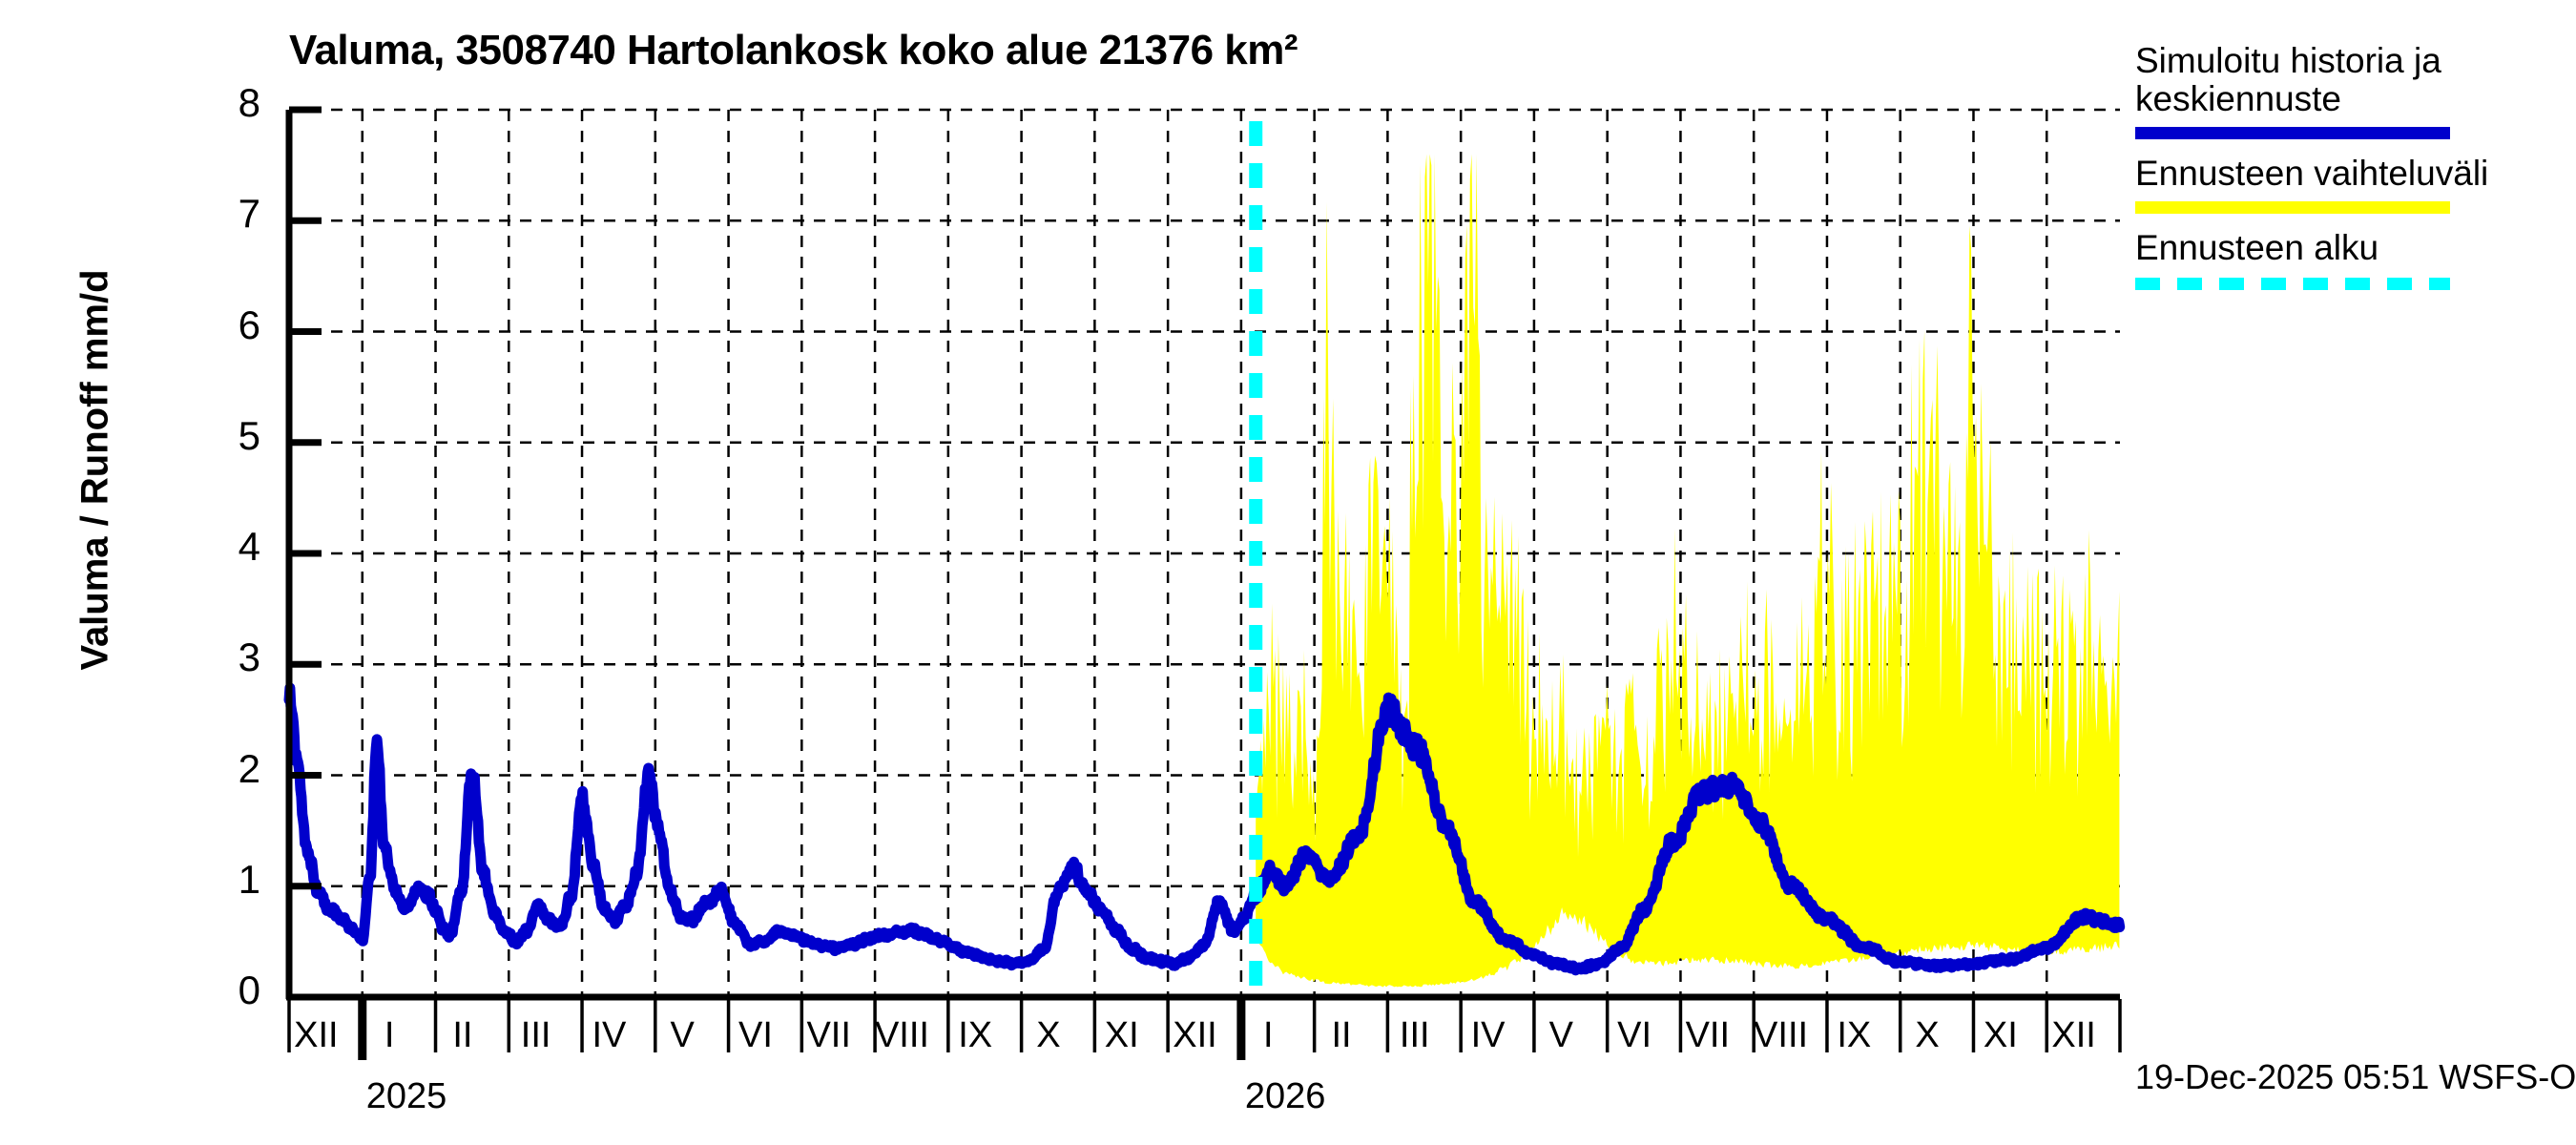  Describe the element at coordinates (389, 1035) in the screenshot. I see `x-tick-1-I: I` at that location.